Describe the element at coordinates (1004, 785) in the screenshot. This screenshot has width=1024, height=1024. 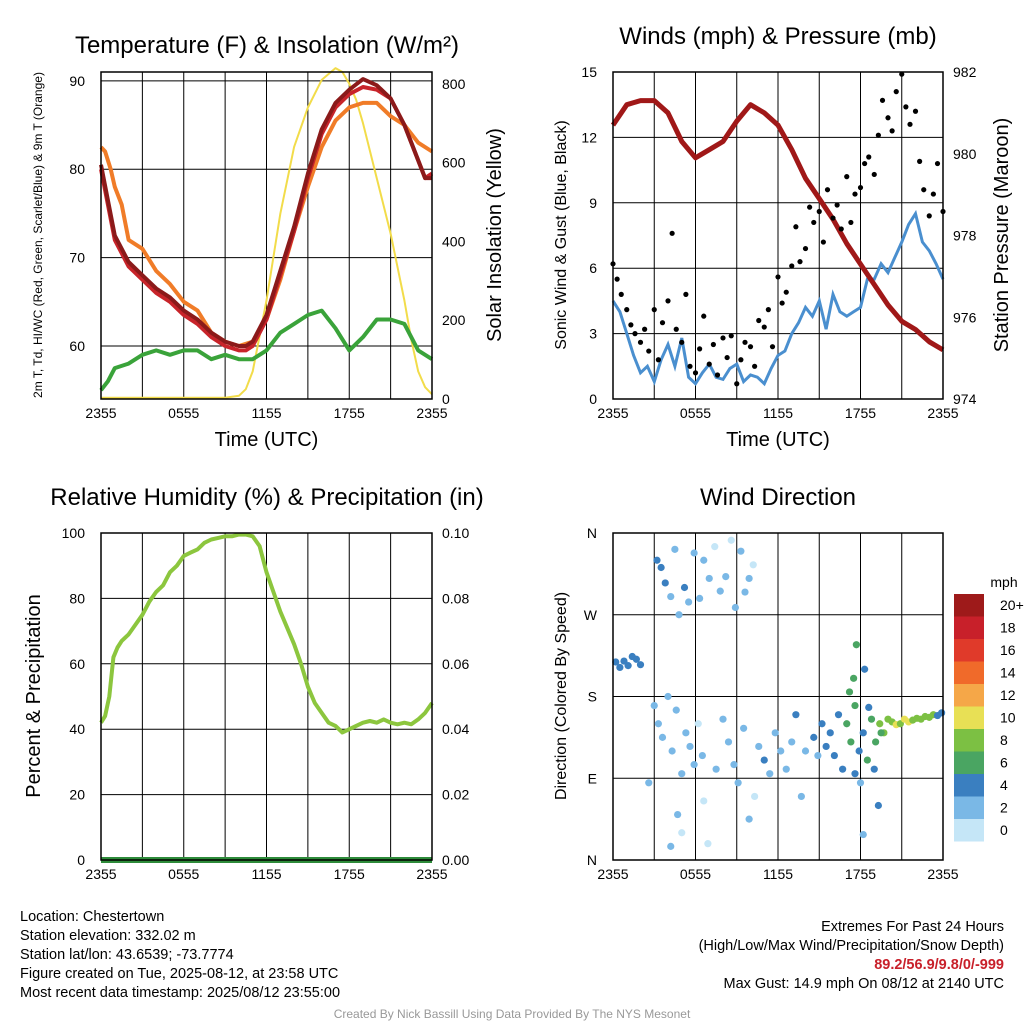
I see `colorbar-label: 4` at that location.